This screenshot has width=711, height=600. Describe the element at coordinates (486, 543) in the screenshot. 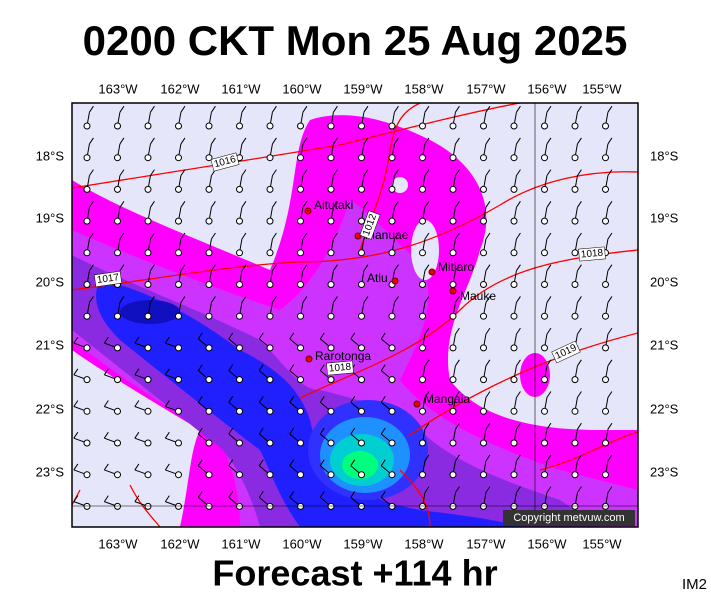

I see `lon-label-bottom: 157°W` at that location.